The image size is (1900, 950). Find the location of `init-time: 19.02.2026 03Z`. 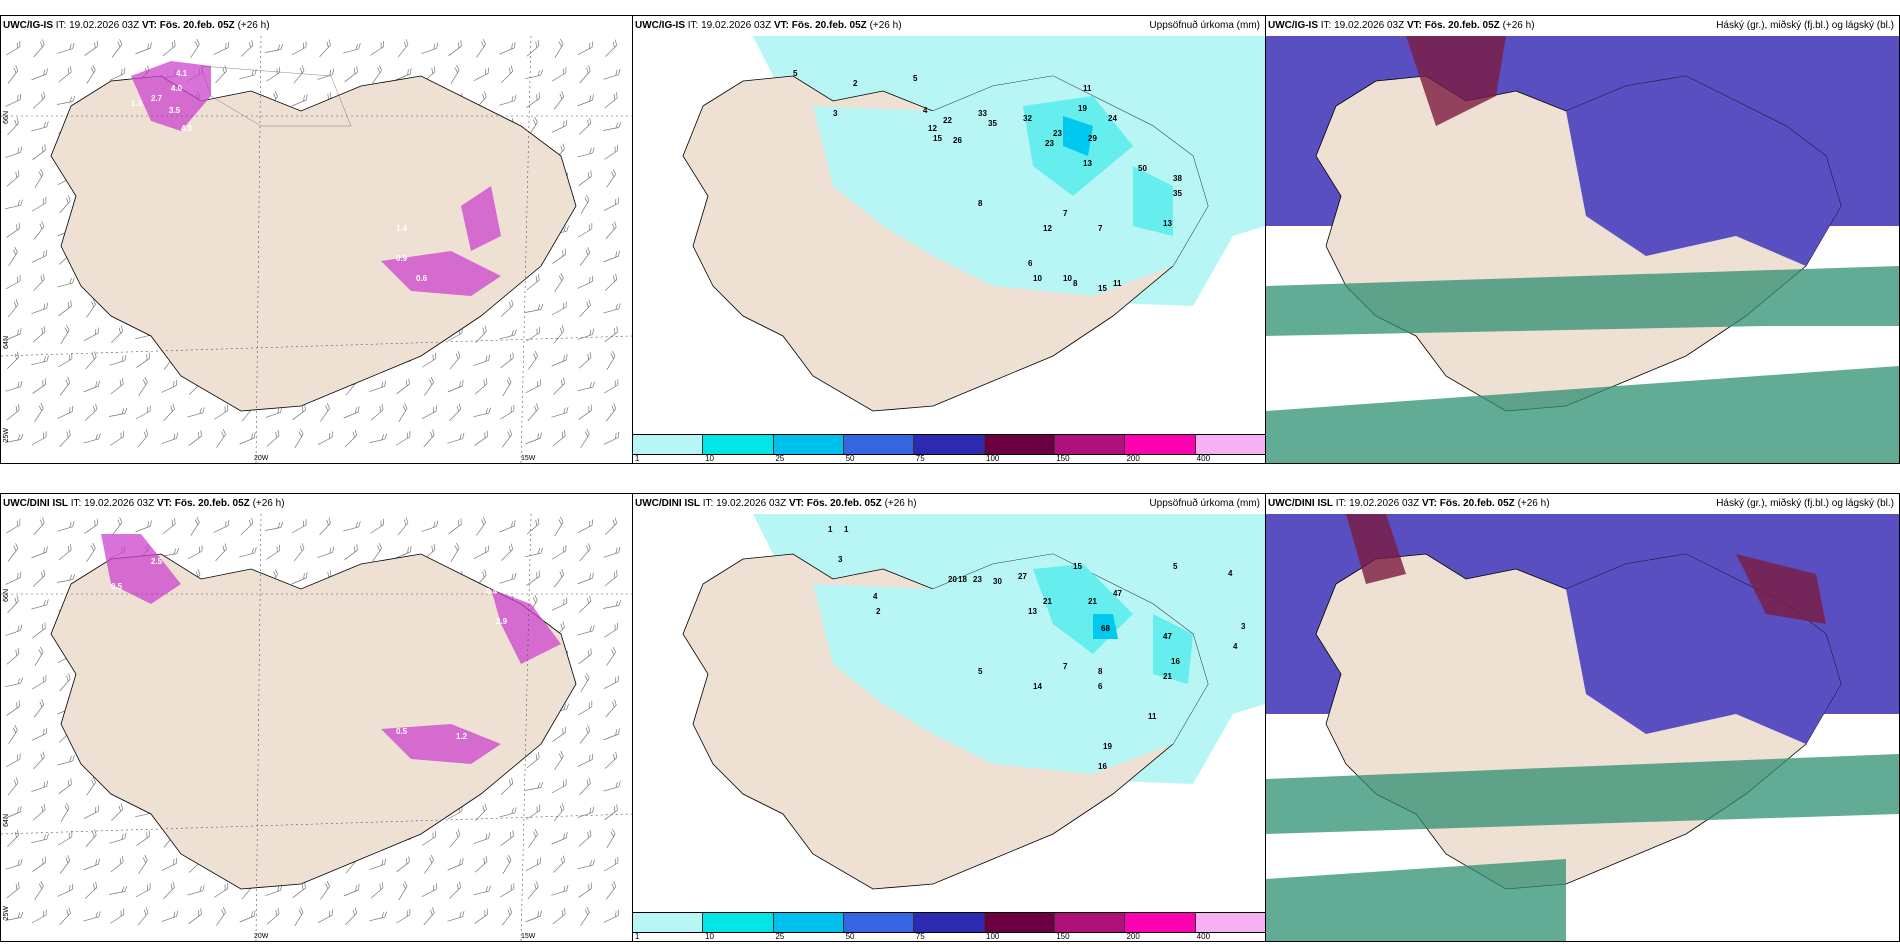

init-time: 19.02.2026 03Z is located at coordinates (736, 25).